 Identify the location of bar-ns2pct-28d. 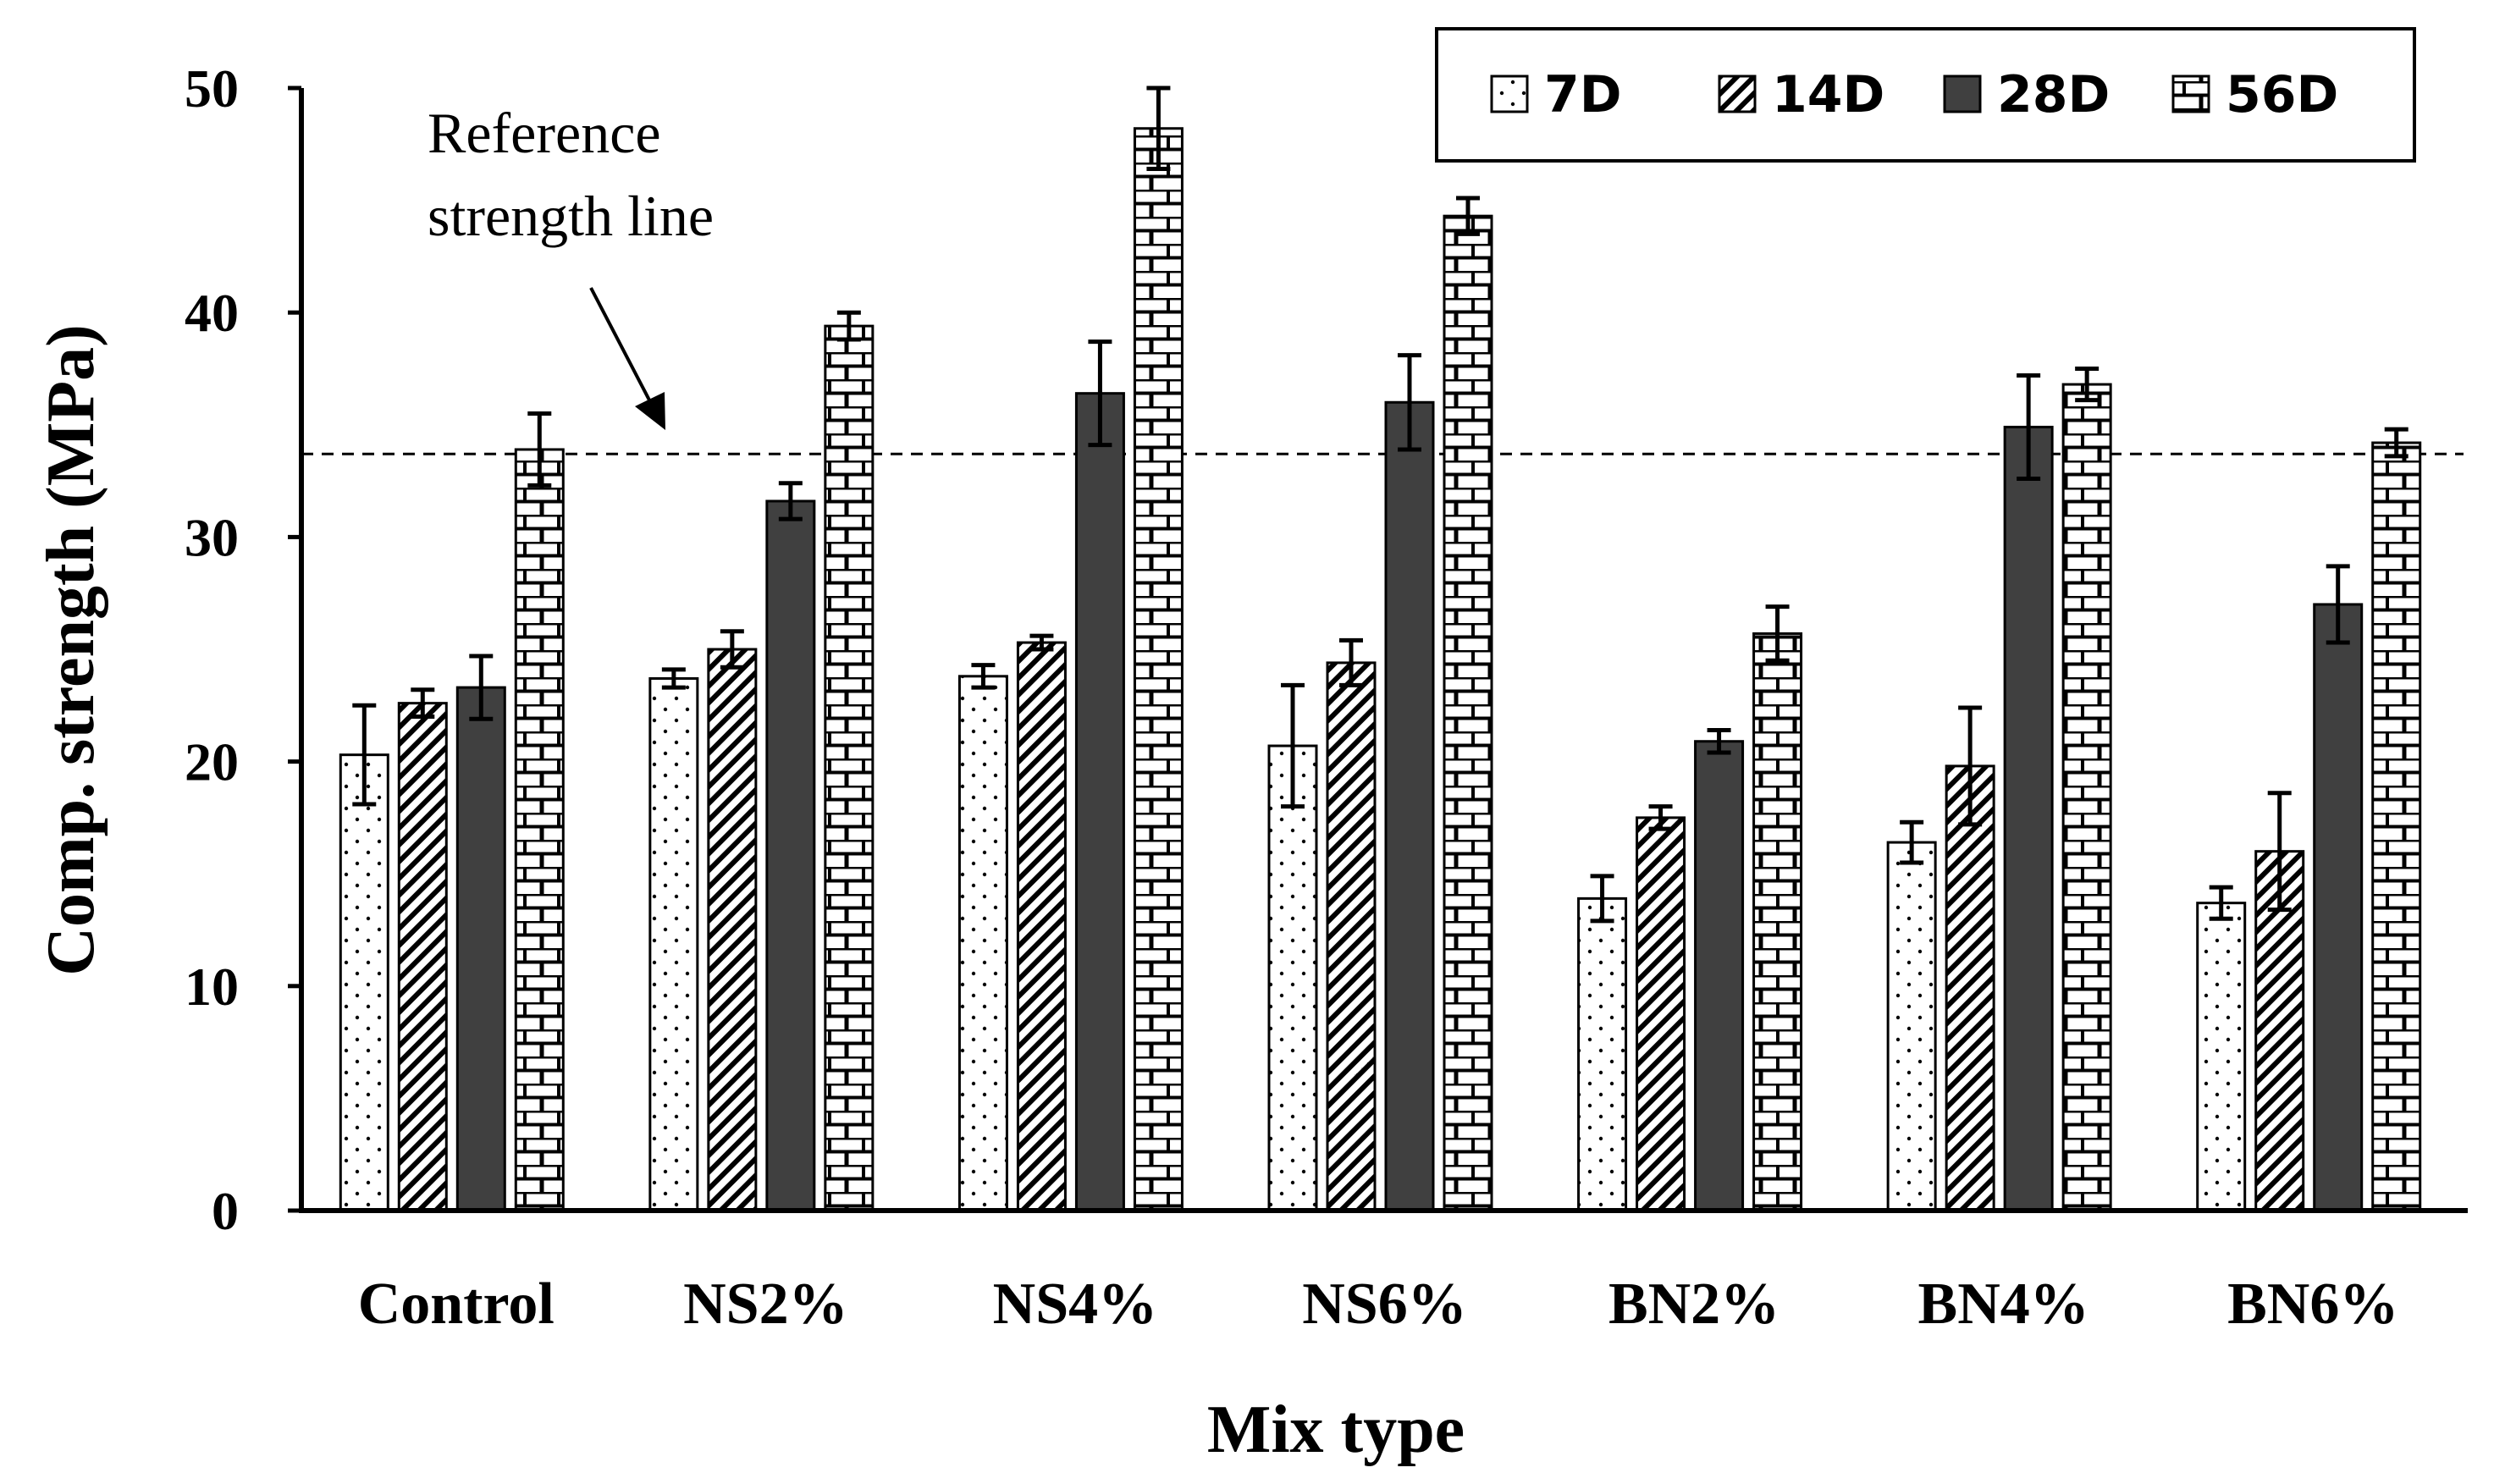
(790, 855).